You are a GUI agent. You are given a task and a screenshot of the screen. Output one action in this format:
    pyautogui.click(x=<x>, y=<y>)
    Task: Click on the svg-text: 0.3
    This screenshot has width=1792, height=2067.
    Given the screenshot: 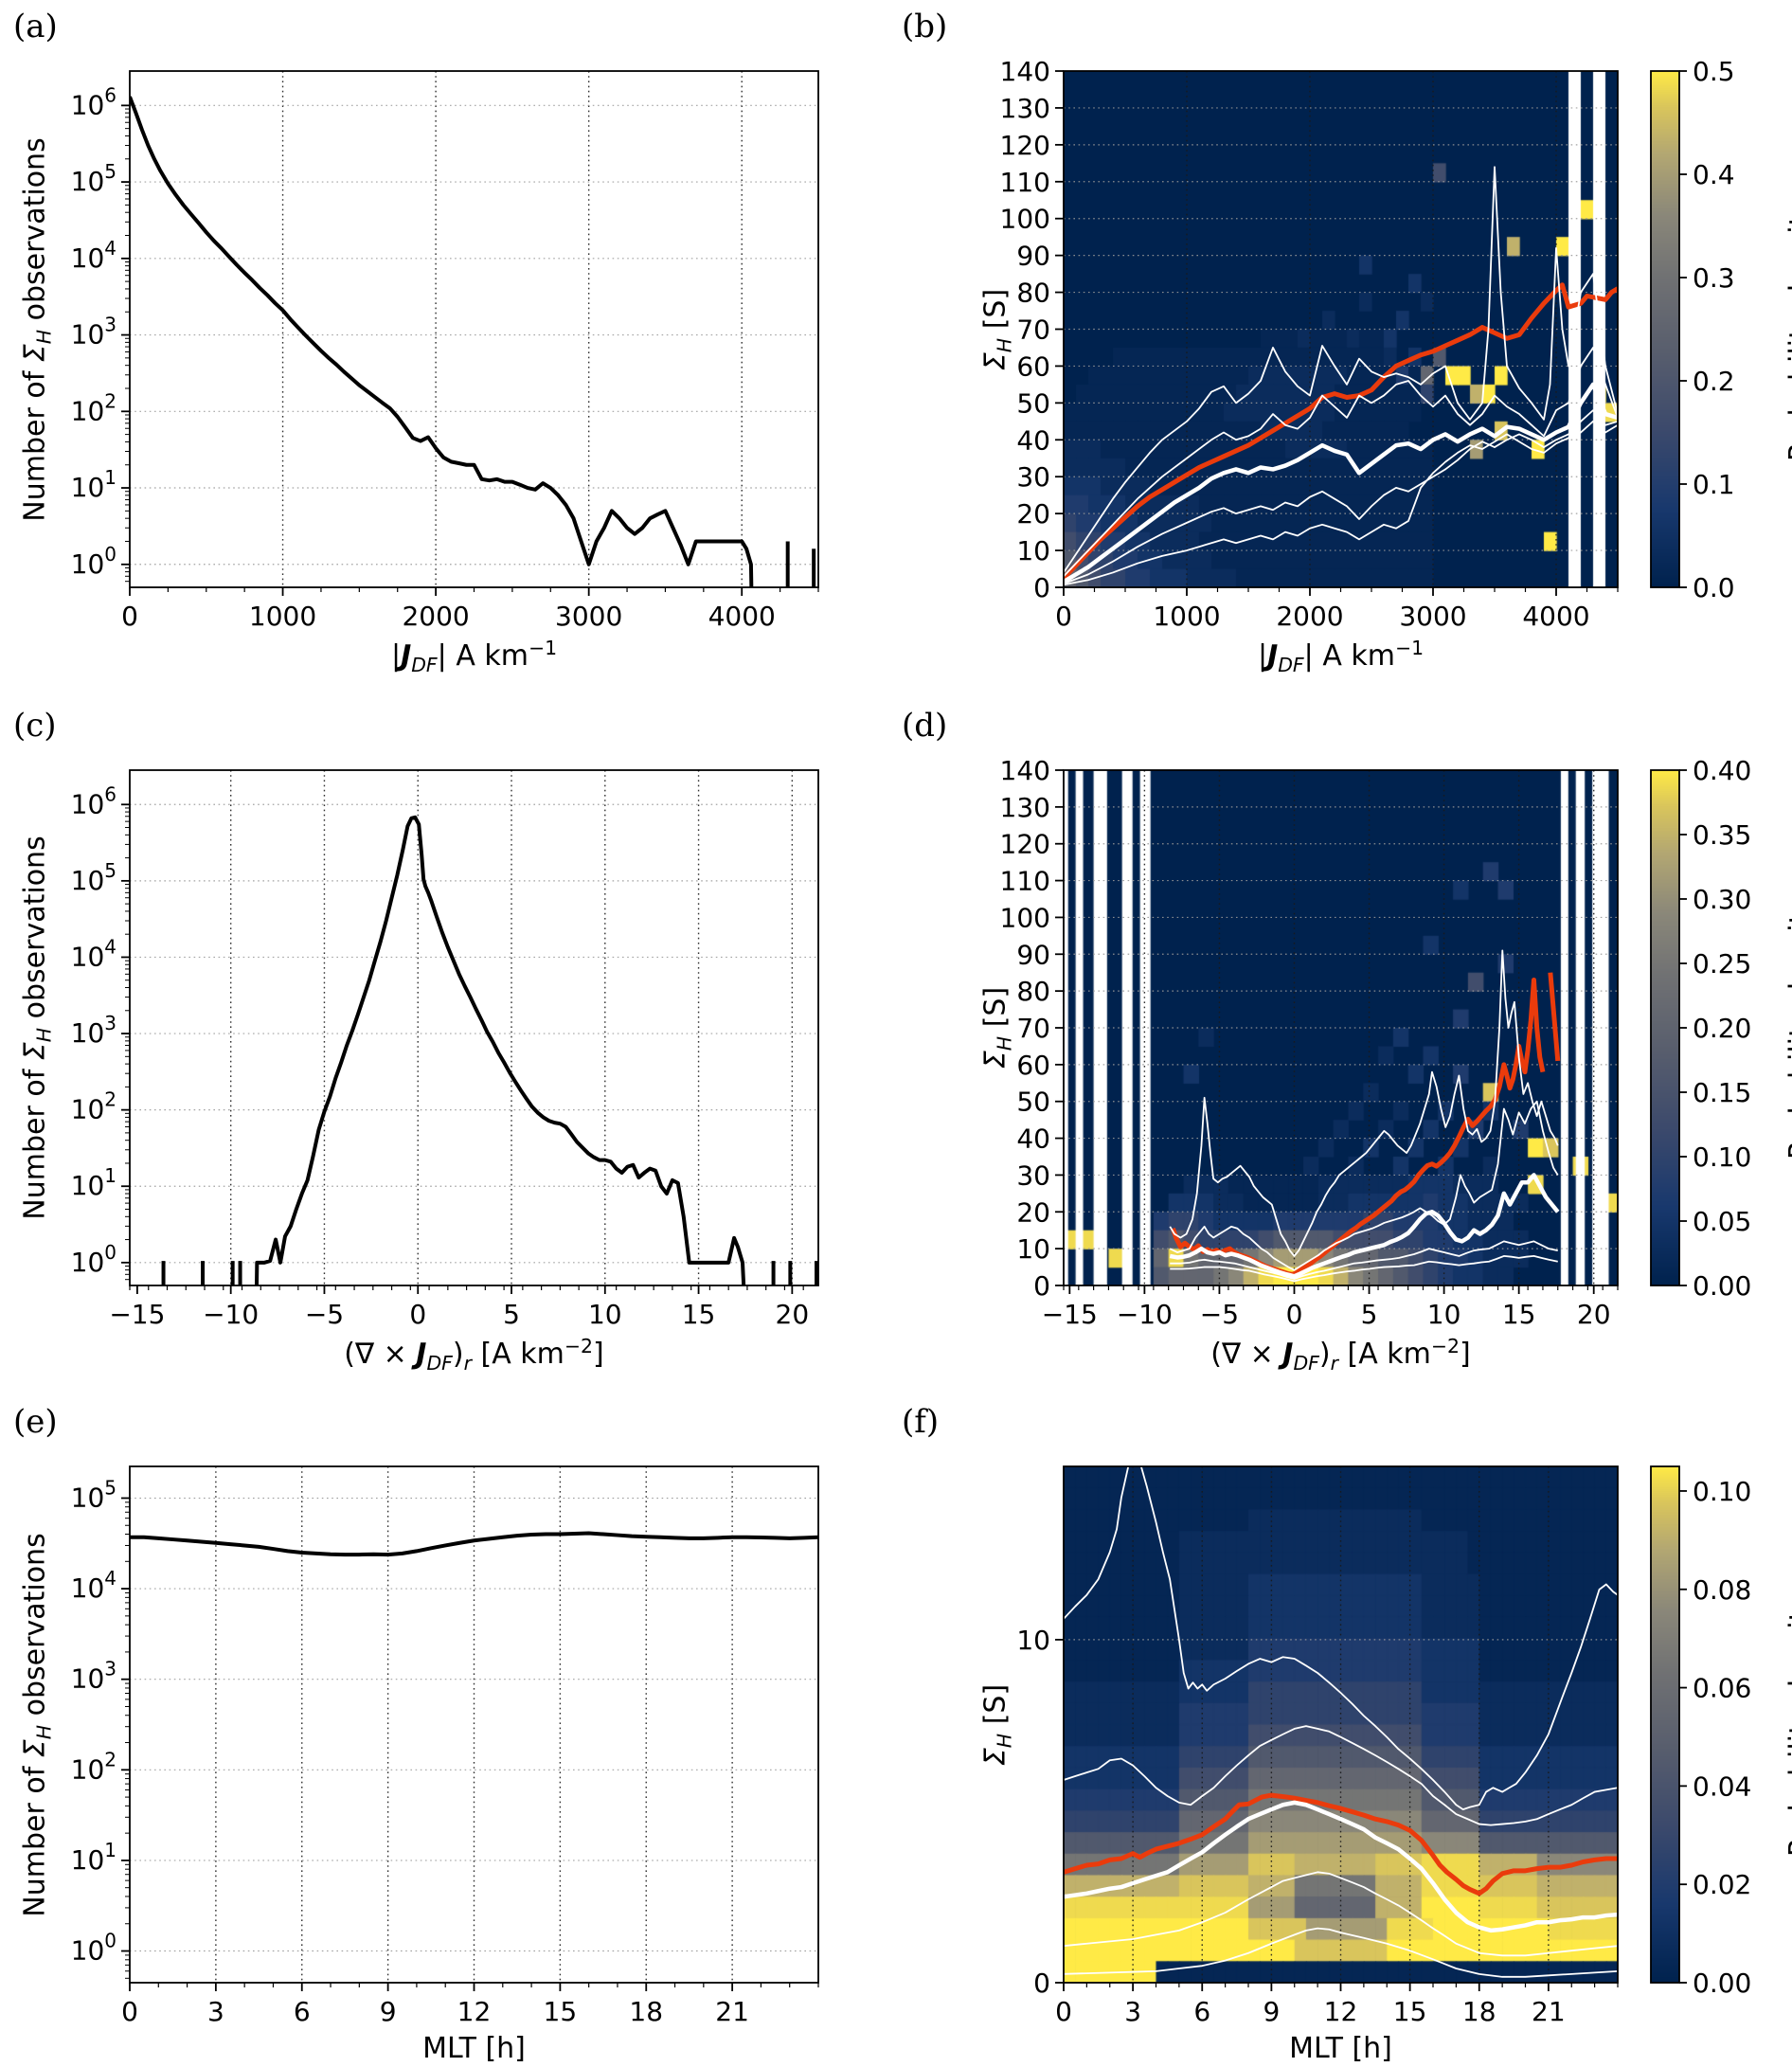 What is the action you would take?
    pyautogui.click(x=1714, y=278)
    